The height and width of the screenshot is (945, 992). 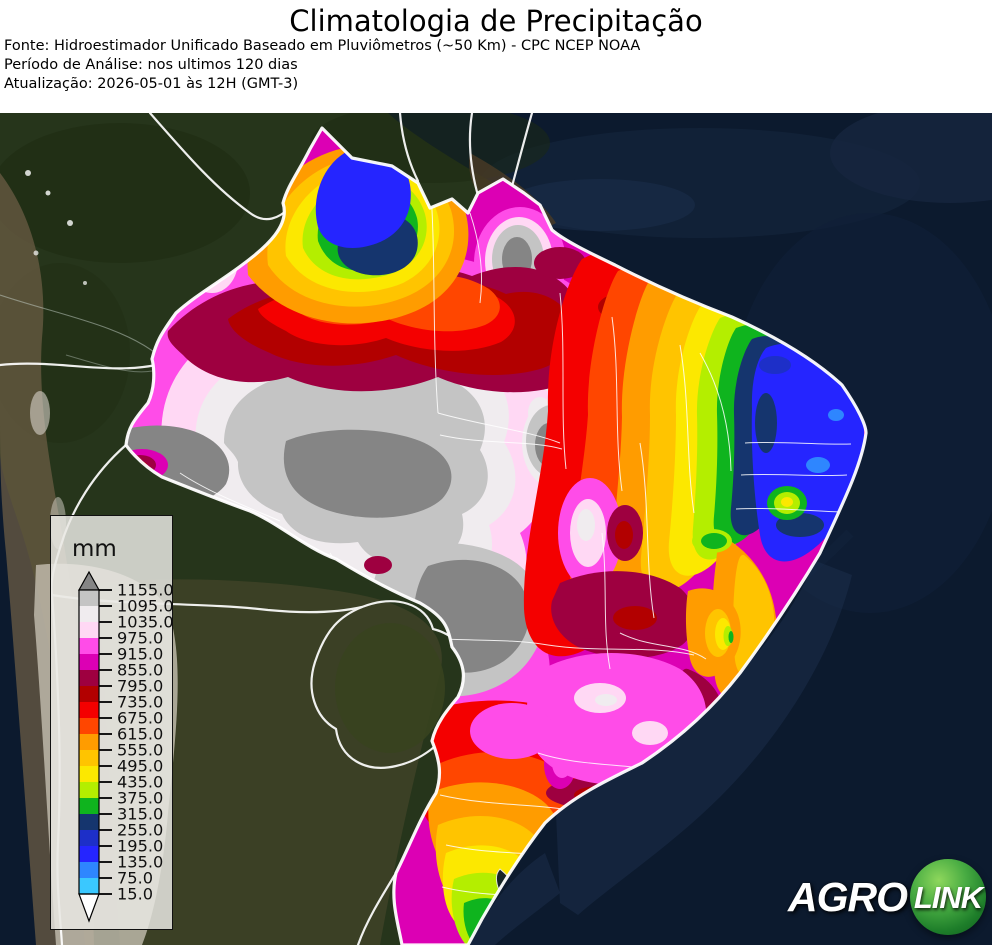 What do you see at coordinates (140, 766) in the screenshot?
I see `colorbar-tick-label: 495.0` at bounding box center [140, 766].